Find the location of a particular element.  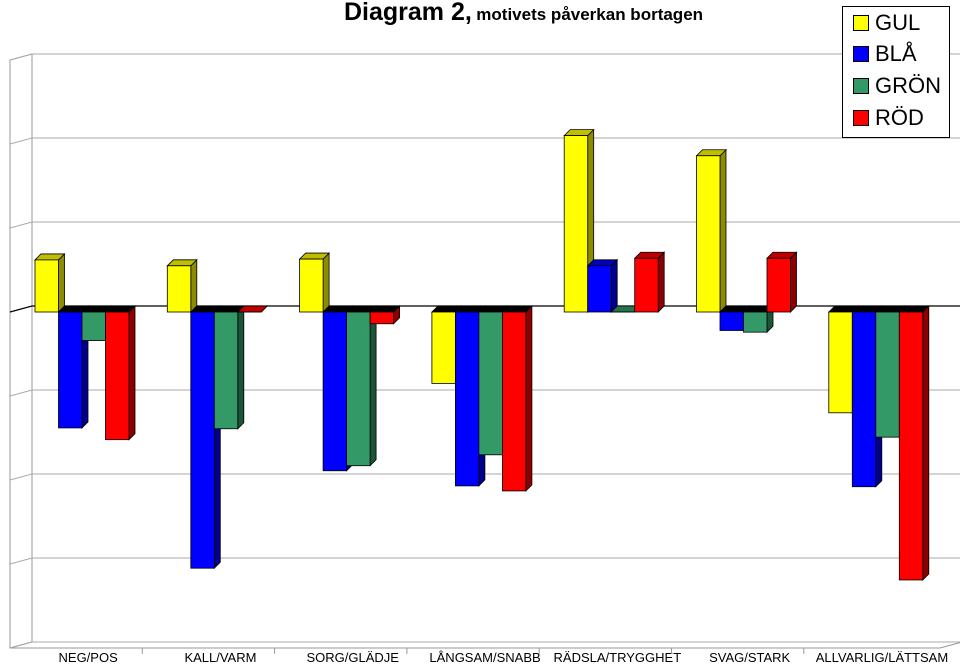

legend-item-gul: GUL is located at coordinates (887, 22).